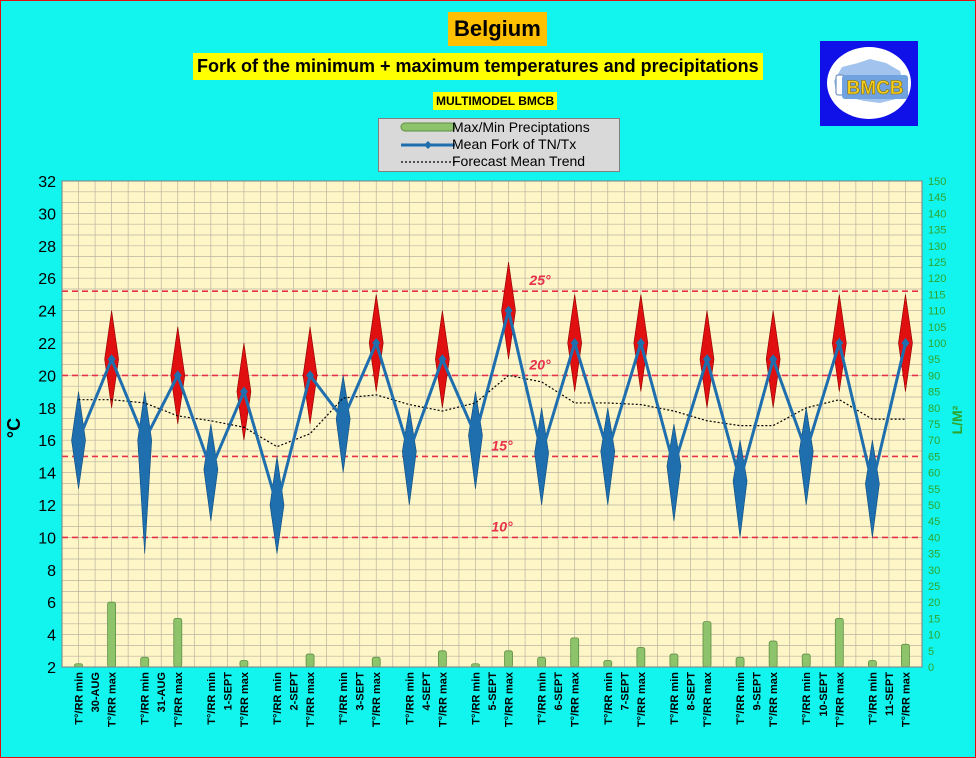 The width and height of the screenshot is (976, 758). I want to click on x-date-label: 2-SEPT, so click(295, 691).